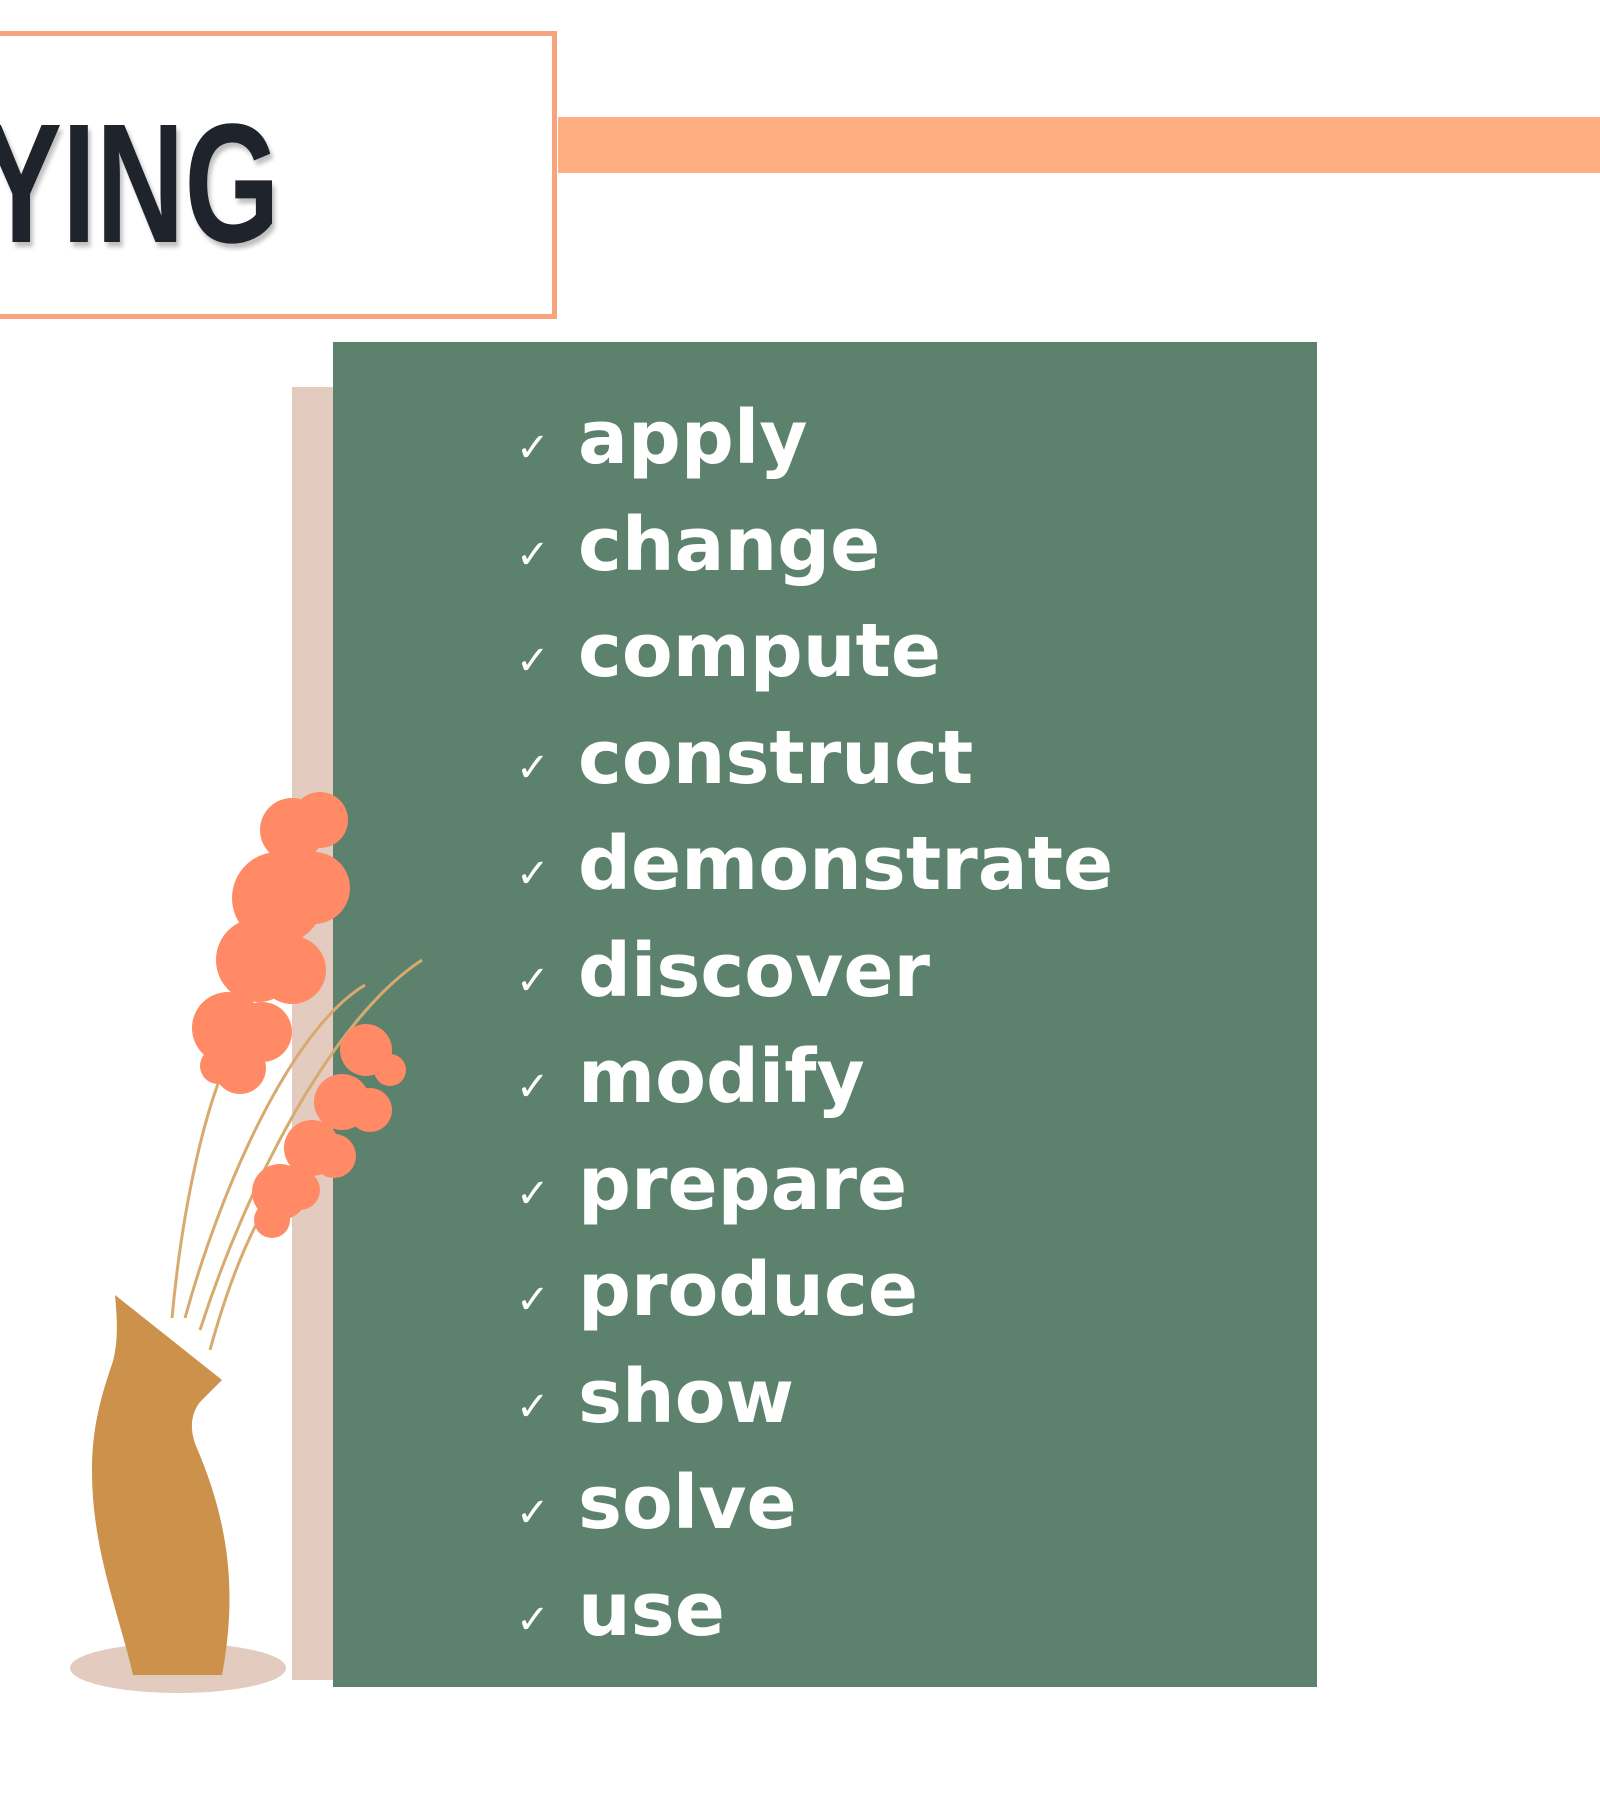 The image size is (1600, 1800). I want to click on flower-head-short, so click(329, 1131).